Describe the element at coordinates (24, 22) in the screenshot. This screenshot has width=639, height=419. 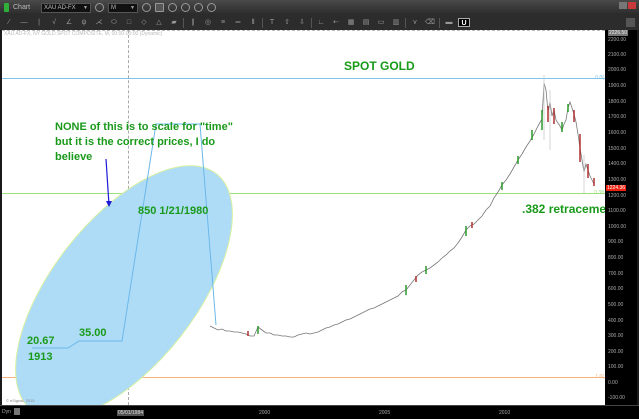
I see `horizontal-line-tool-icon: —` at that location.